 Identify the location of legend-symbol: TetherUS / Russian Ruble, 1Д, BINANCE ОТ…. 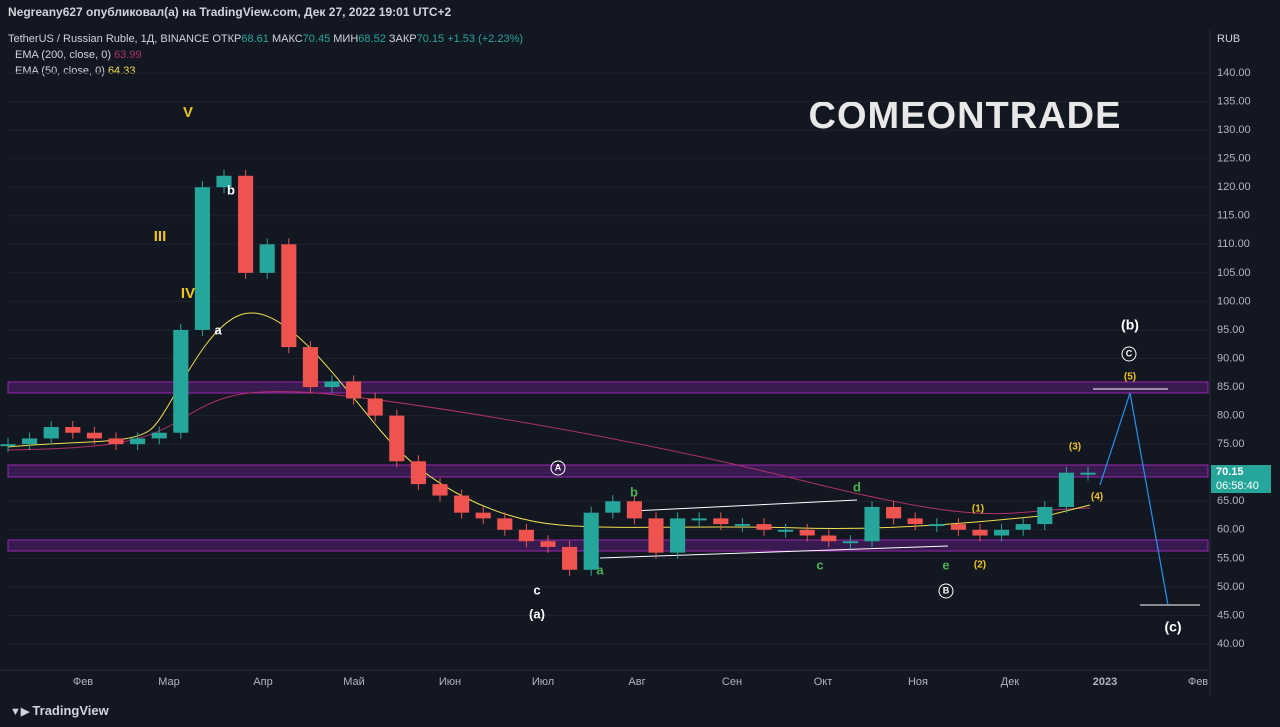
(265, 39).